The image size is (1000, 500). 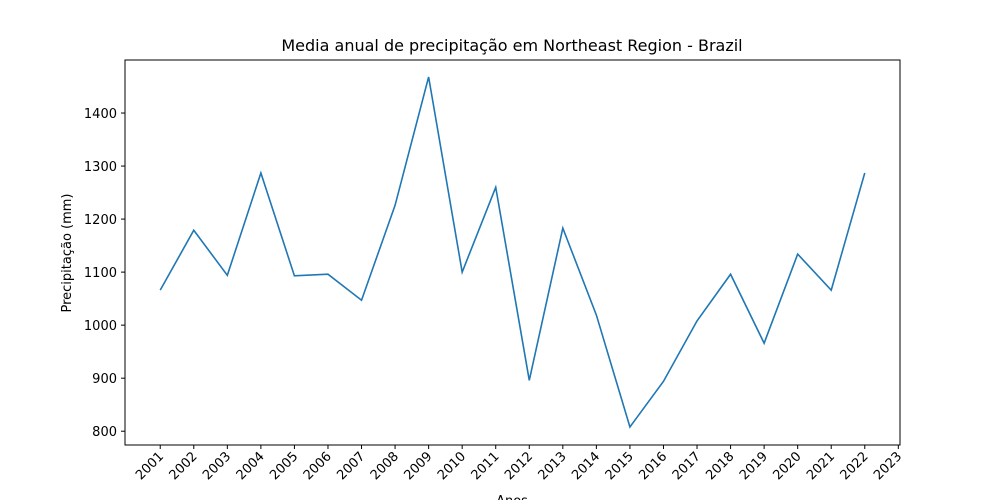 I want to click on x-tick-label: 2013, so click(x=553, y=466).